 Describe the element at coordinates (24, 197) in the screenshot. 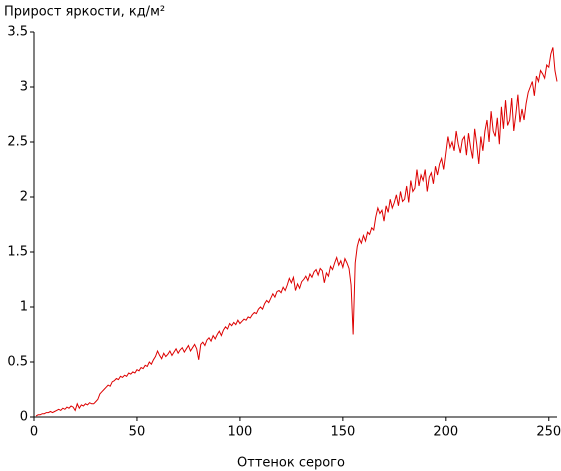

I see `y-tick-label: 2` at that location.